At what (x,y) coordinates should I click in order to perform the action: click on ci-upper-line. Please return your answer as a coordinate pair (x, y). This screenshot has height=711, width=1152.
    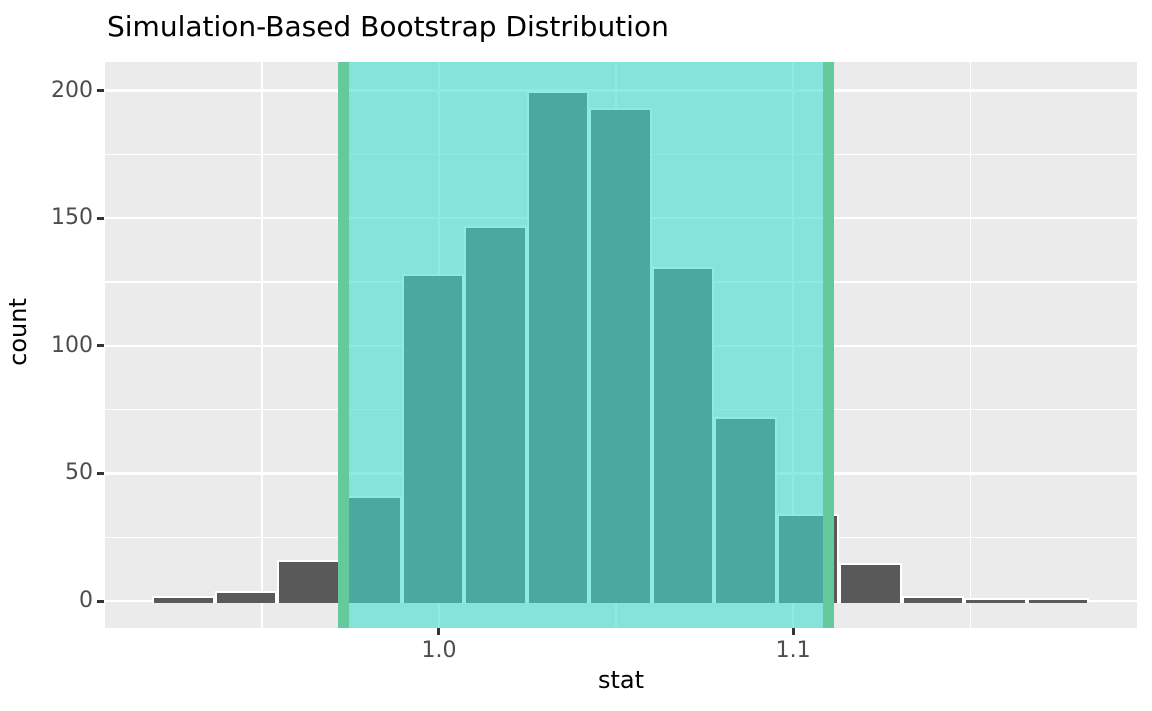
    Looking at the image, I should click on (829, 345).